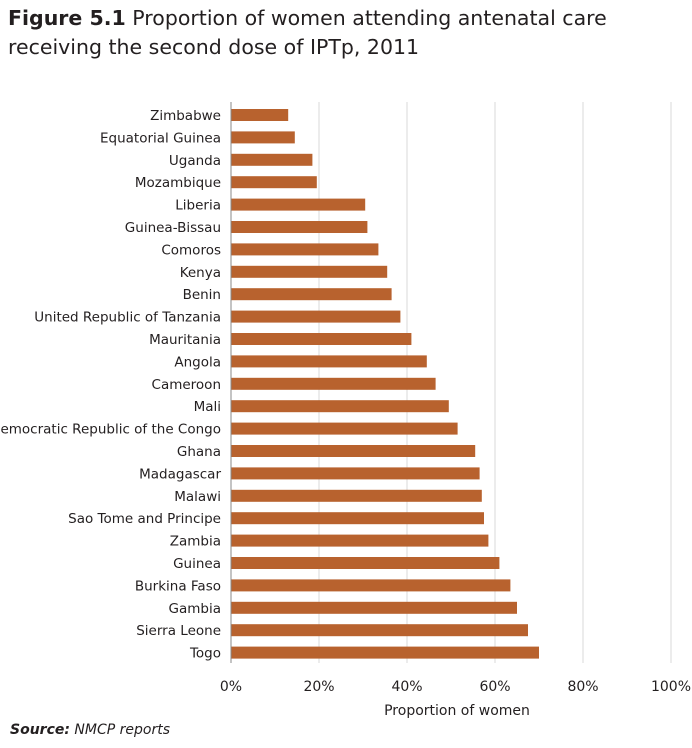 This screenshot has width=692, height=748. I want to click on x-tick-label: 40%, so click(406, 687).